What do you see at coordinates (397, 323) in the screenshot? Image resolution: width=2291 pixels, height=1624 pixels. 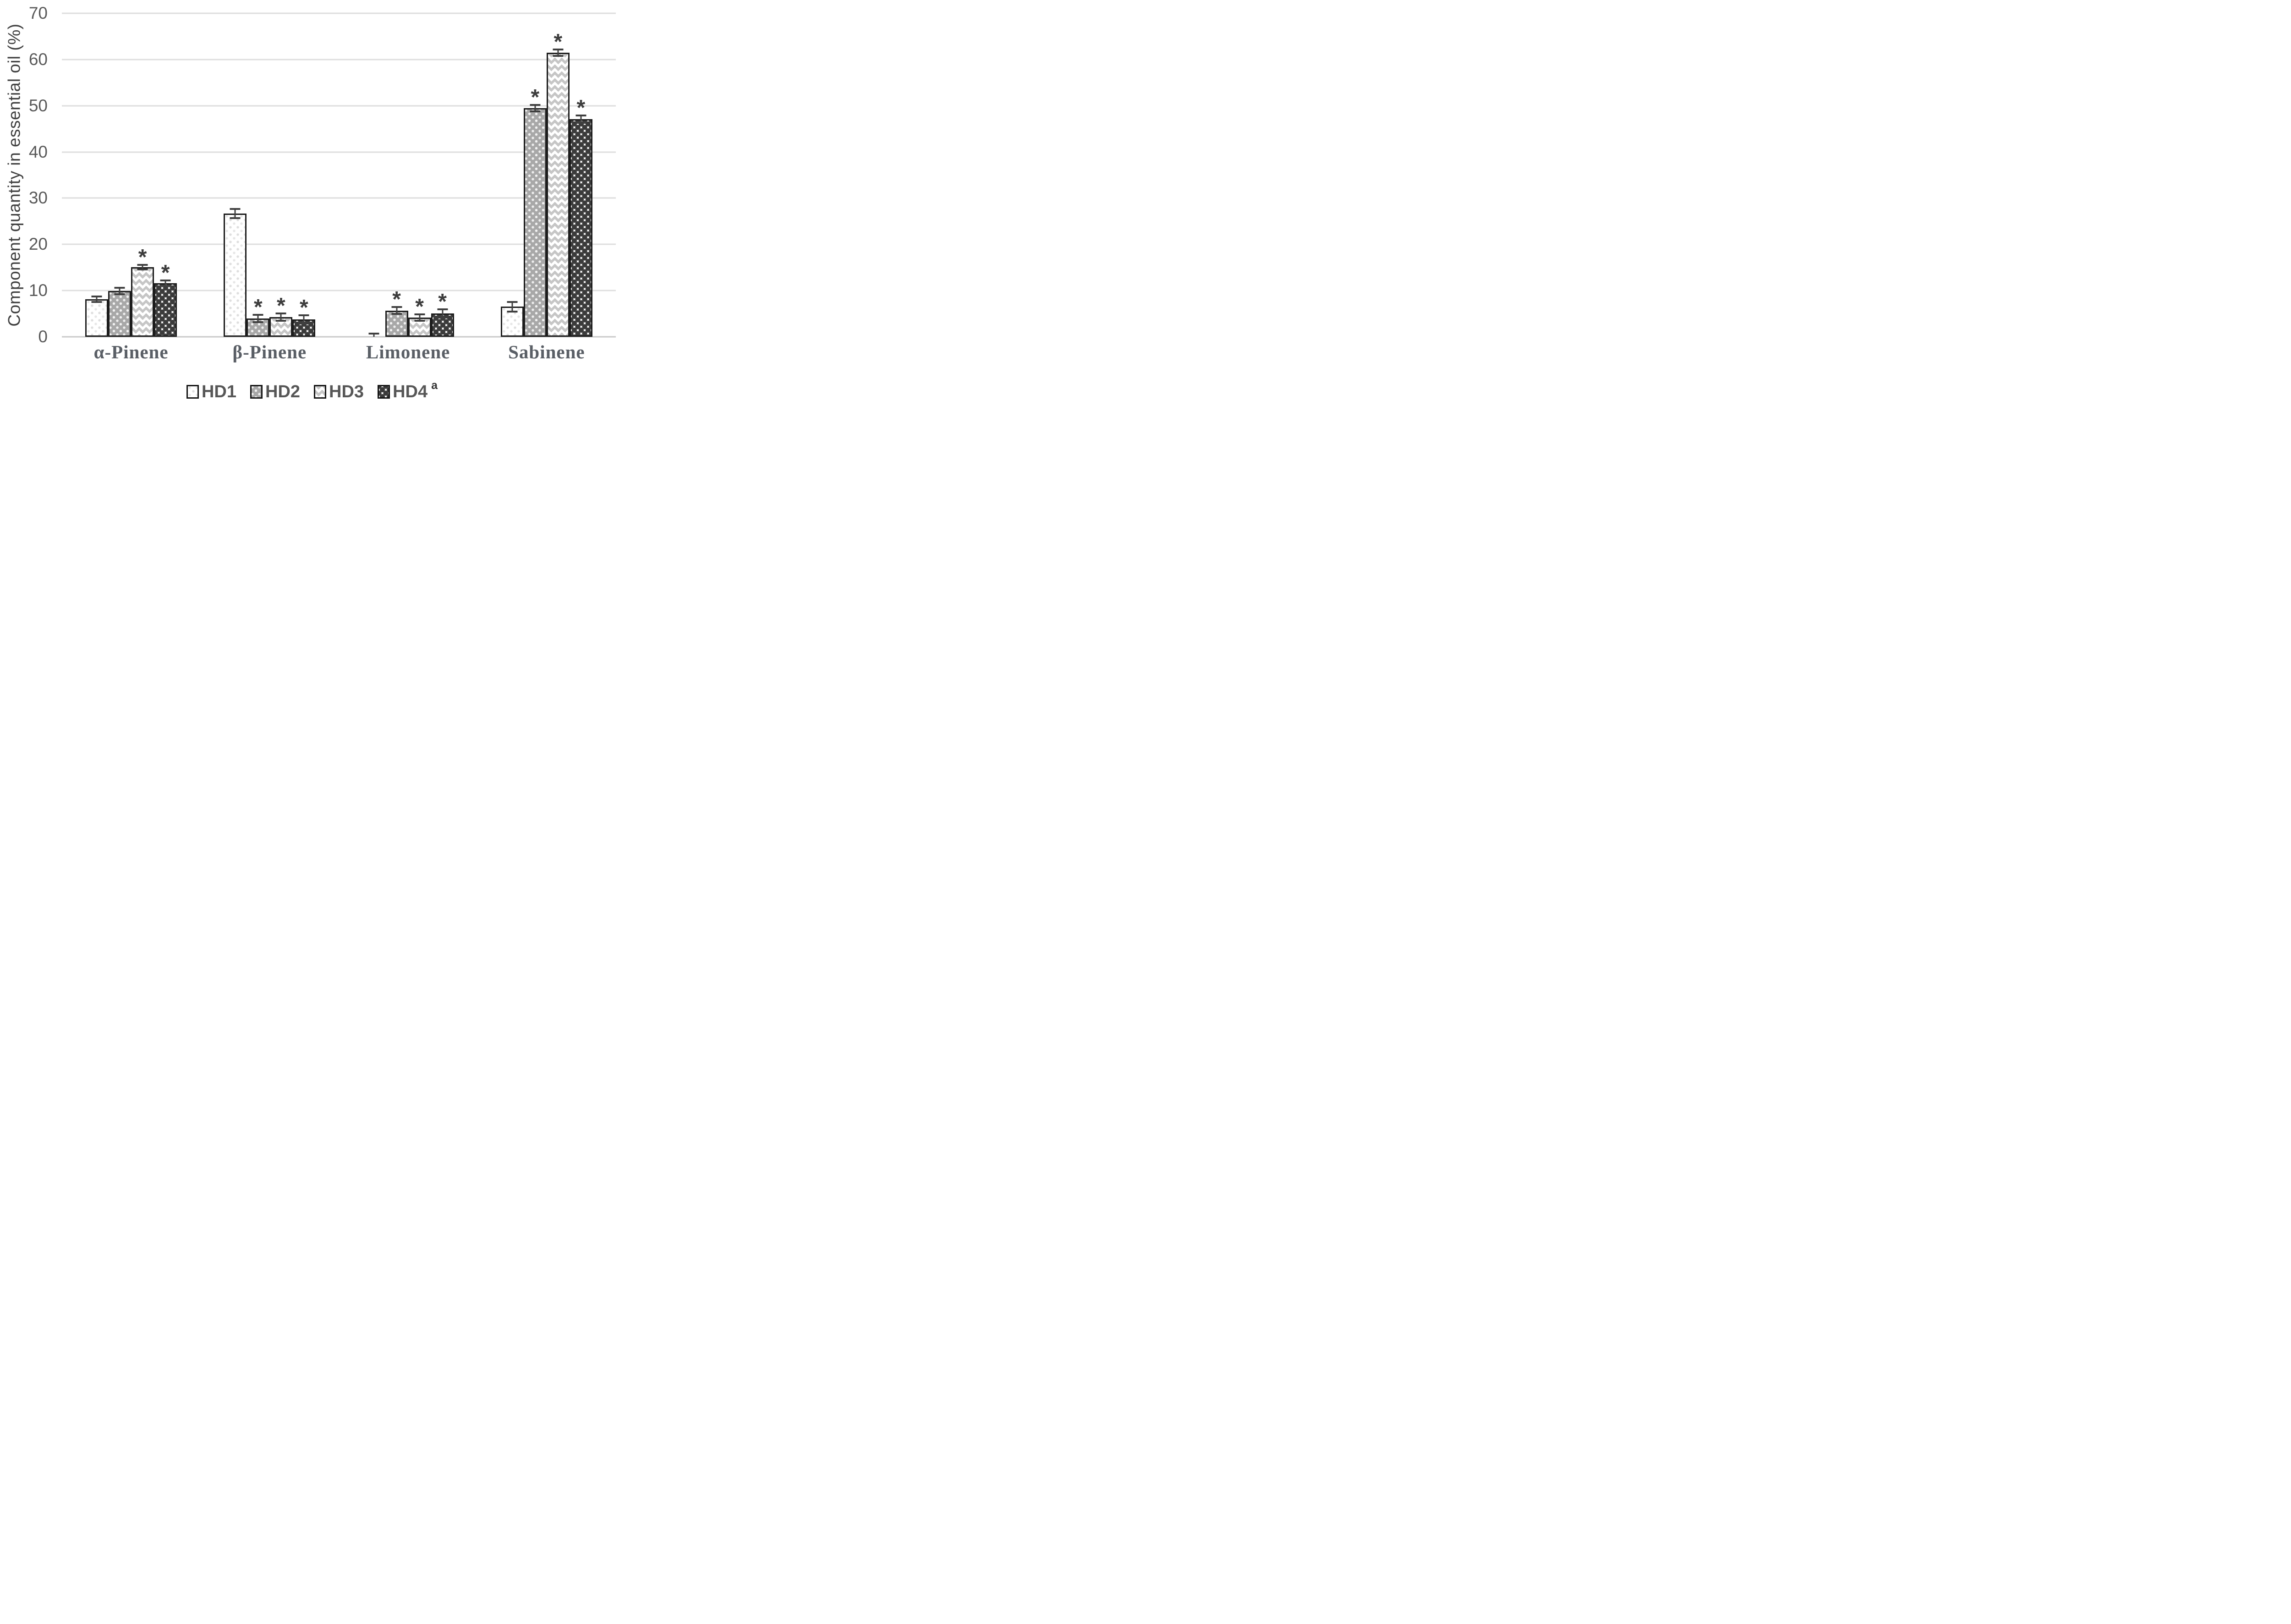 I see `bar-hd2-cat3` at bounding box center [397, 323].